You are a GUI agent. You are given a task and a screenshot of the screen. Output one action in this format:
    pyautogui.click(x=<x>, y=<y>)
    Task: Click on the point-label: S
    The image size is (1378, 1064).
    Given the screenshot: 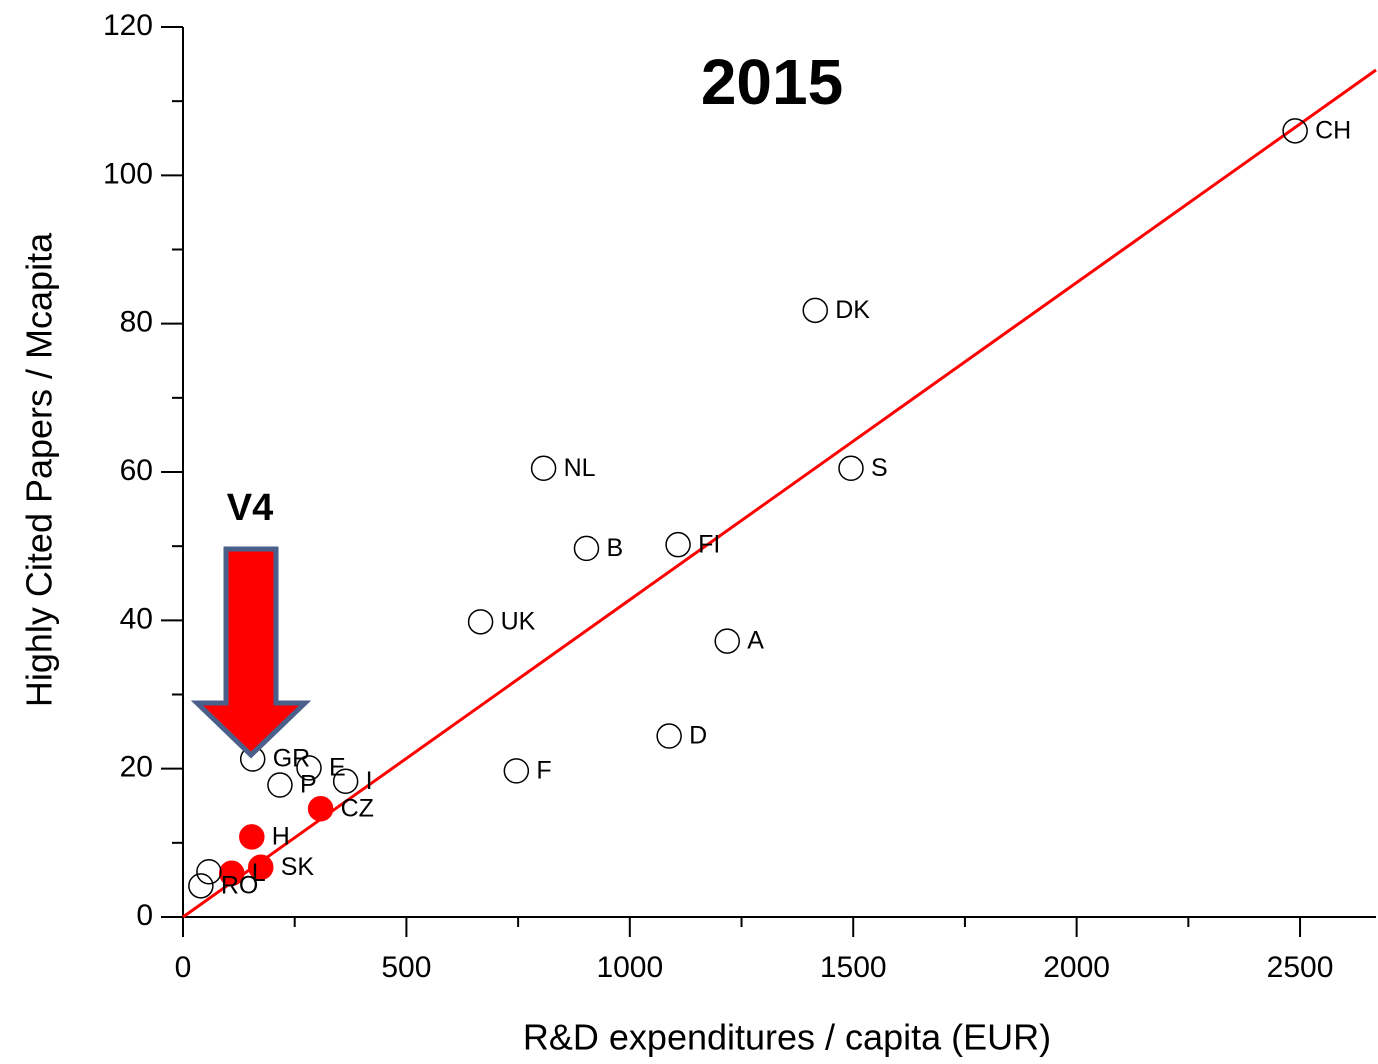 What is the action you would take?
    pyautogui.click(x=879, y=468)
    